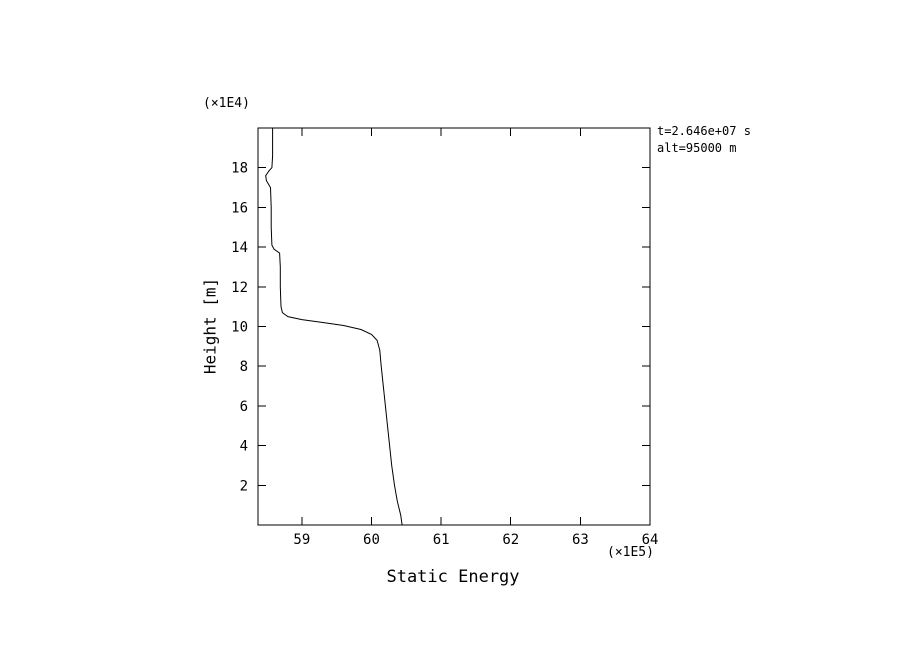 The width and height of the screenshot is (904, 654). Describe the element at coordinates (244, 486) in the screenshot. I see `y-tick-label: 2` at that location.